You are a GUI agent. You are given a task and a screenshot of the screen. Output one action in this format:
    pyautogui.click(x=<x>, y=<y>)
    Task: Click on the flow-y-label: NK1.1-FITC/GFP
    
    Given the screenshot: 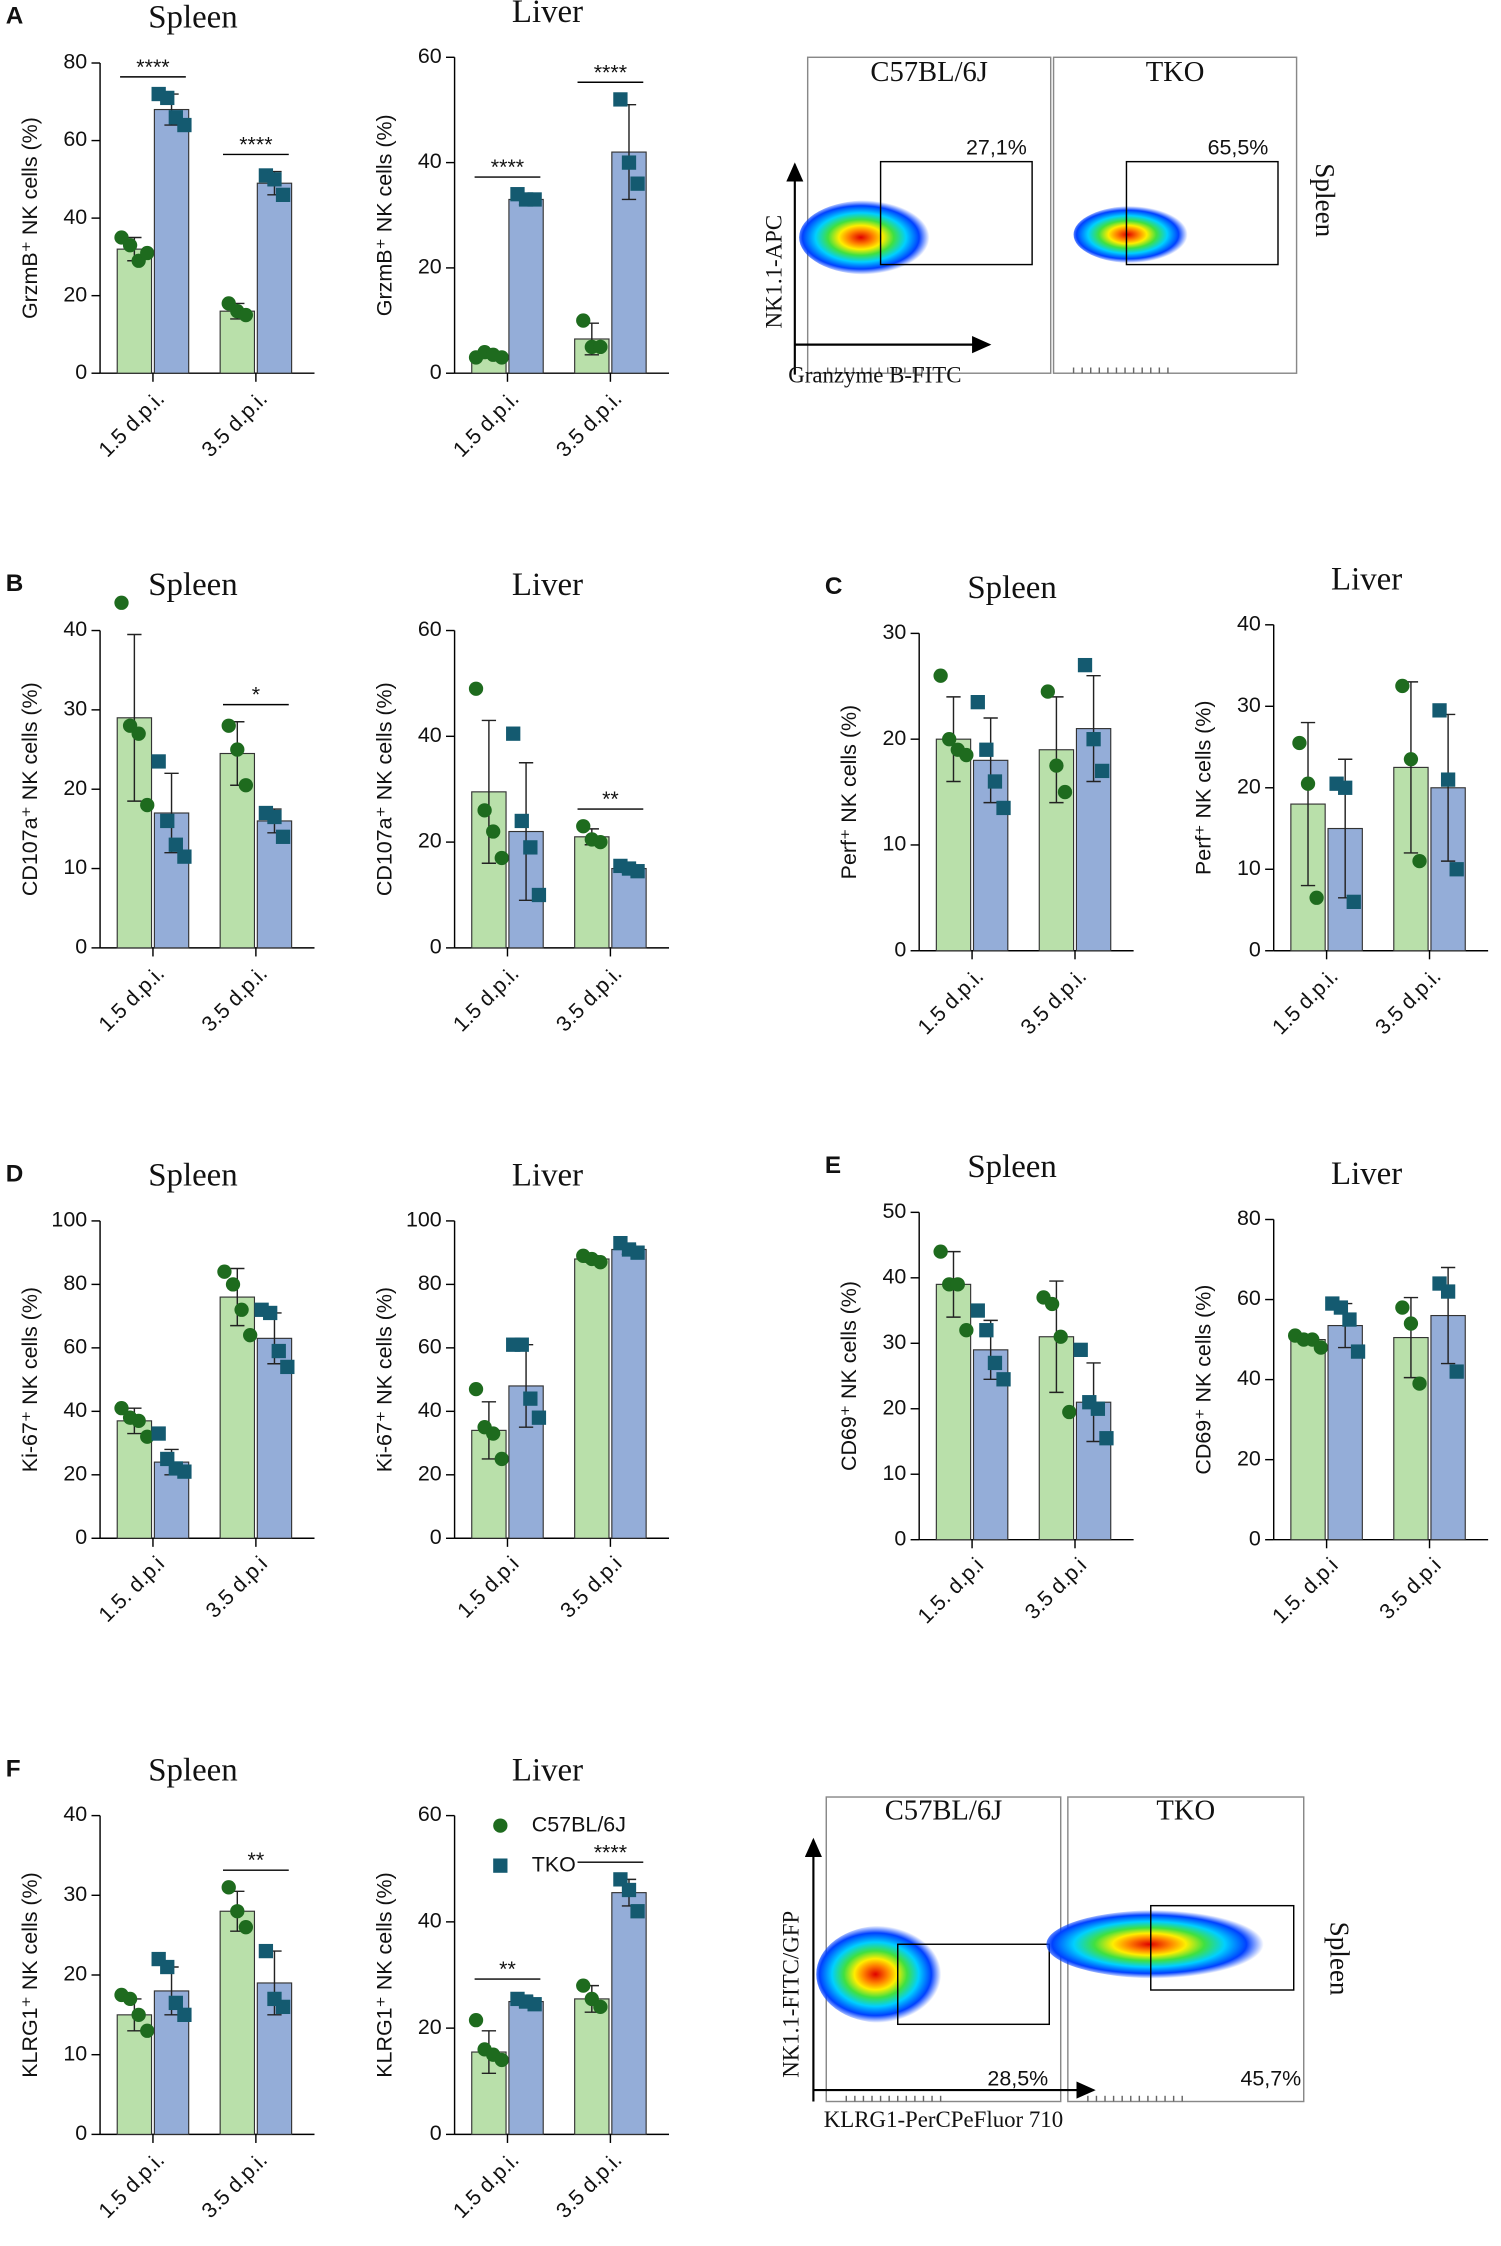 What is the action you would take?
    pyautogui.click(x=791, y=1994)
    